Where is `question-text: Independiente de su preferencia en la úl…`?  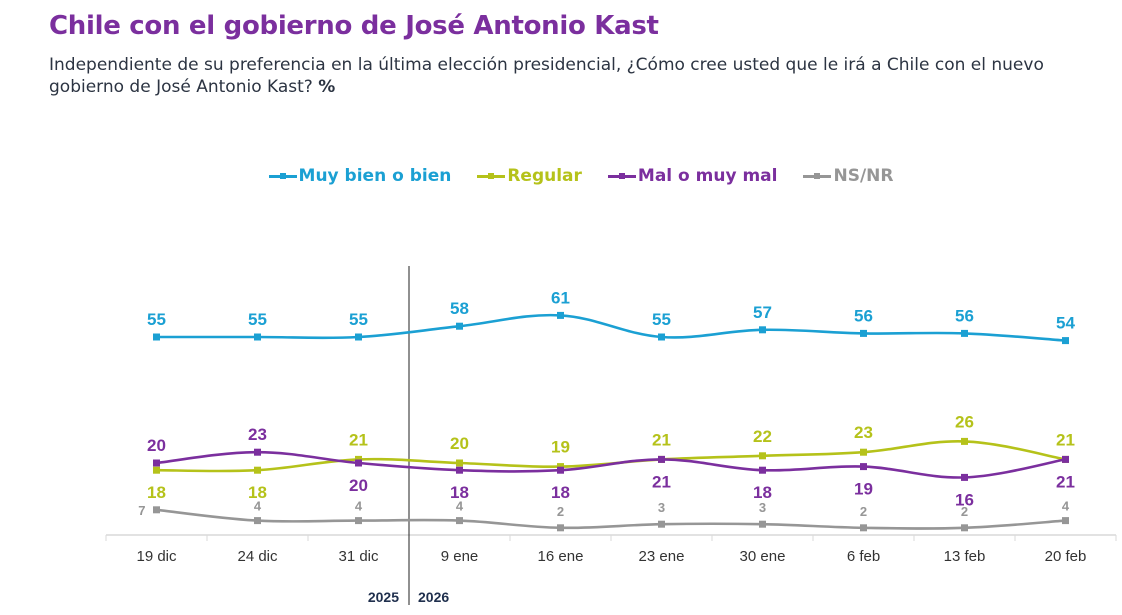
question-text: Independiente de su preferencia en la úl… is located at coordinates (546, 76).